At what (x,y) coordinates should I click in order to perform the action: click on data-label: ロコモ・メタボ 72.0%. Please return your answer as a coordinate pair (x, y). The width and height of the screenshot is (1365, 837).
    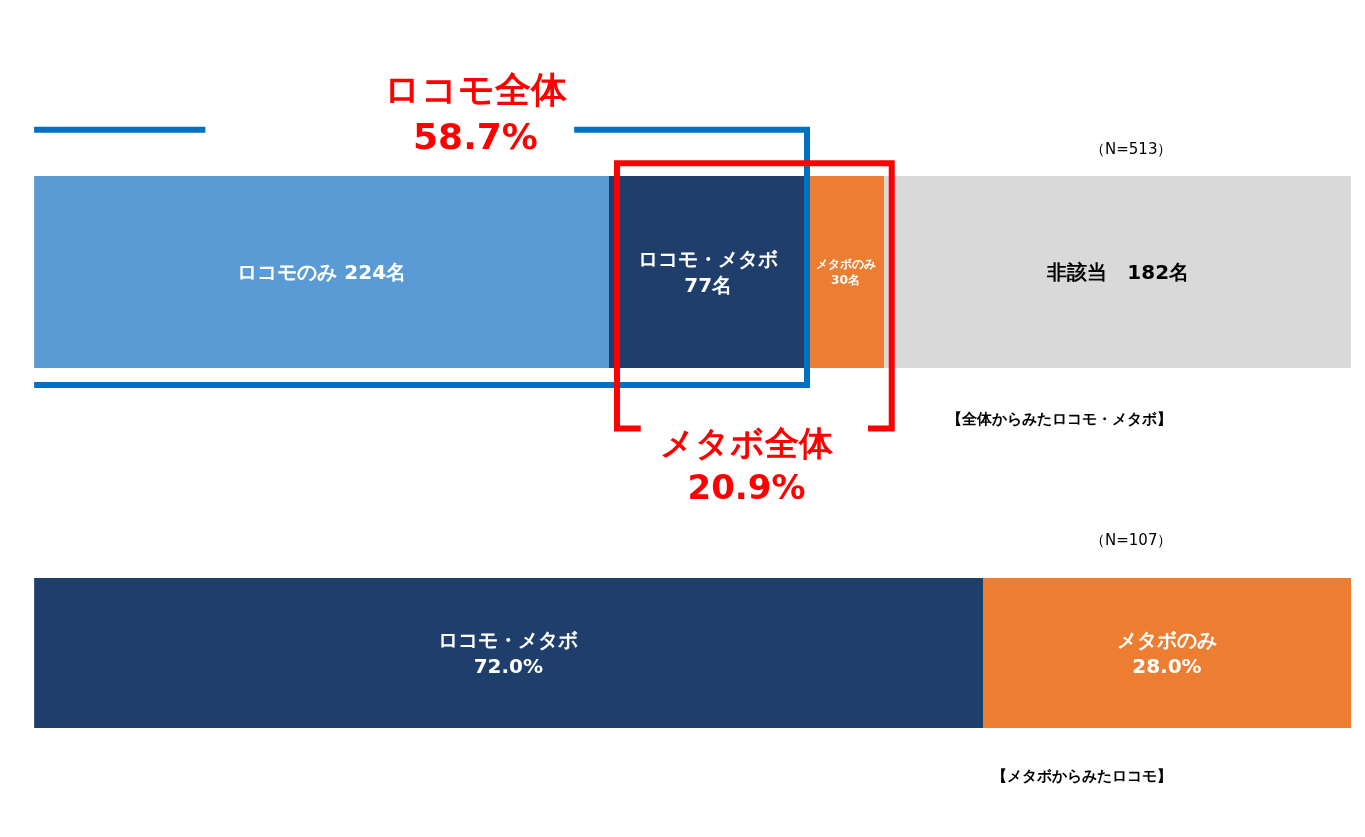
    Looking at the image, I should click on (508, 652).